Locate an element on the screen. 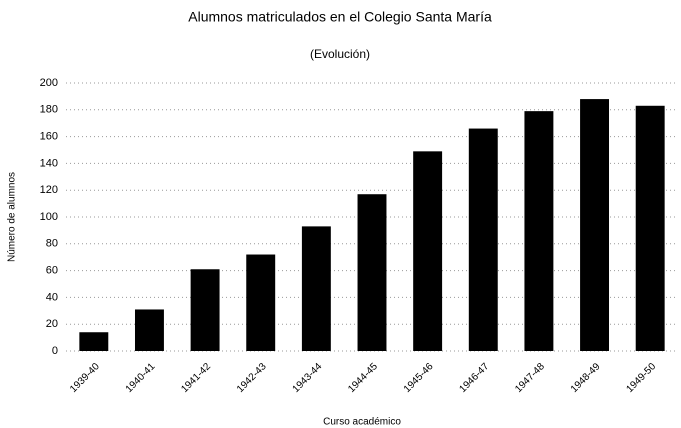 The height and width of the screenshot is (428, 681). y-tick-label: 40 is located at coordinates (52, 297).